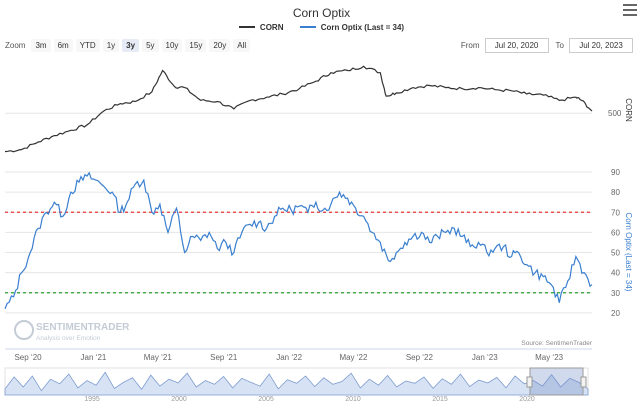  What do you see at coordinates (41, 45) in the screenshot?
I see `zoom-button-3m: 3m` at bounding box center [41, 45].